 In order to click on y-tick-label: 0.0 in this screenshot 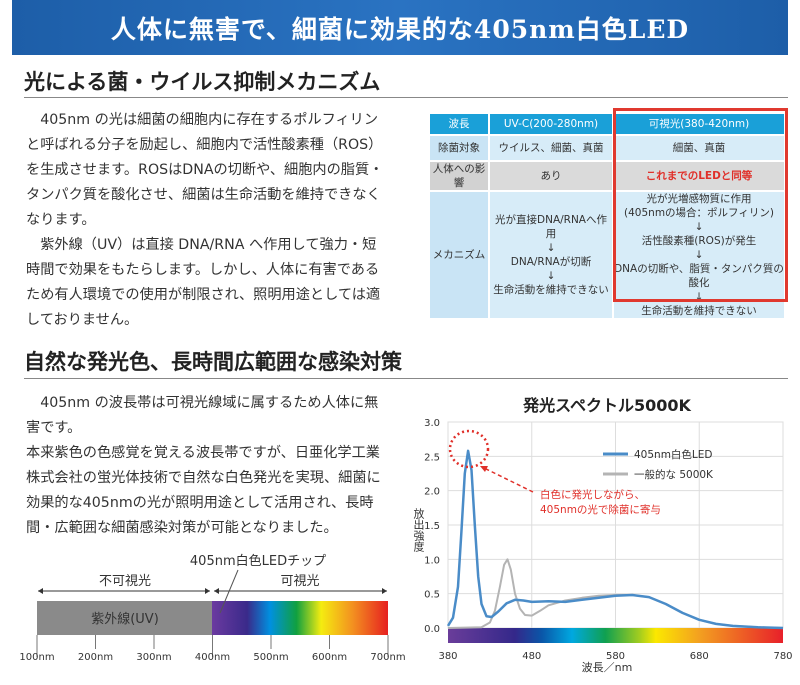, I will do `click(432, 629)`.